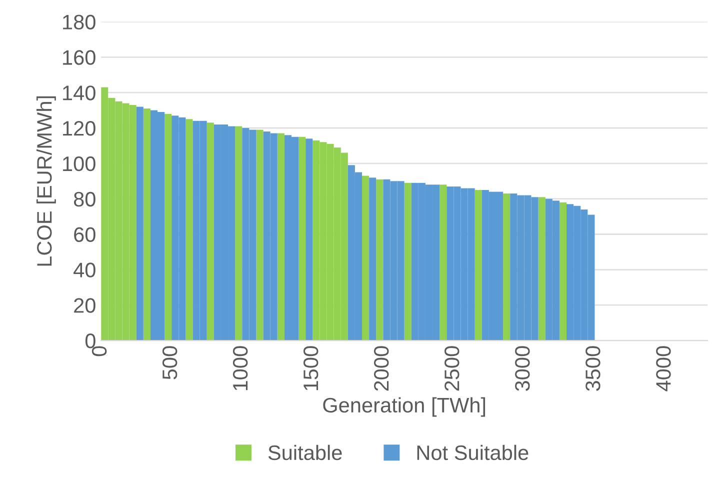 The height and width of the screenshot is (483, 722). I want to click on x-tick-label: 500, so click(170, 363).